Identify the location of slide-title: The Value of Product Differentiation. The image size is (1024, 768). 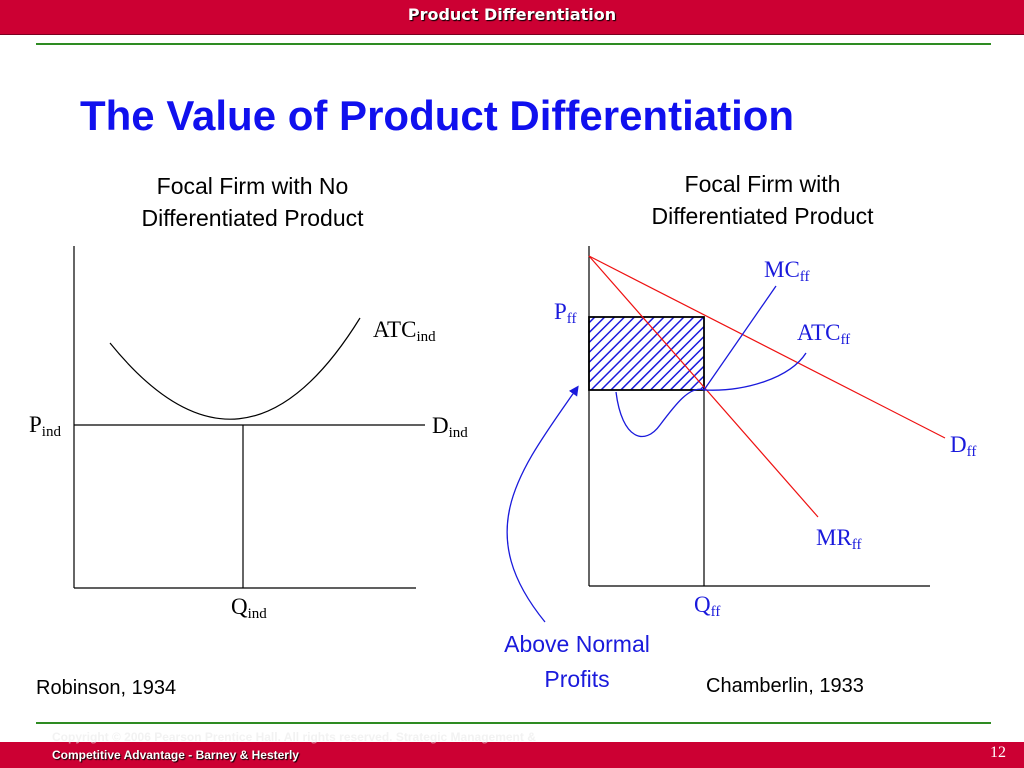
(437, 115).